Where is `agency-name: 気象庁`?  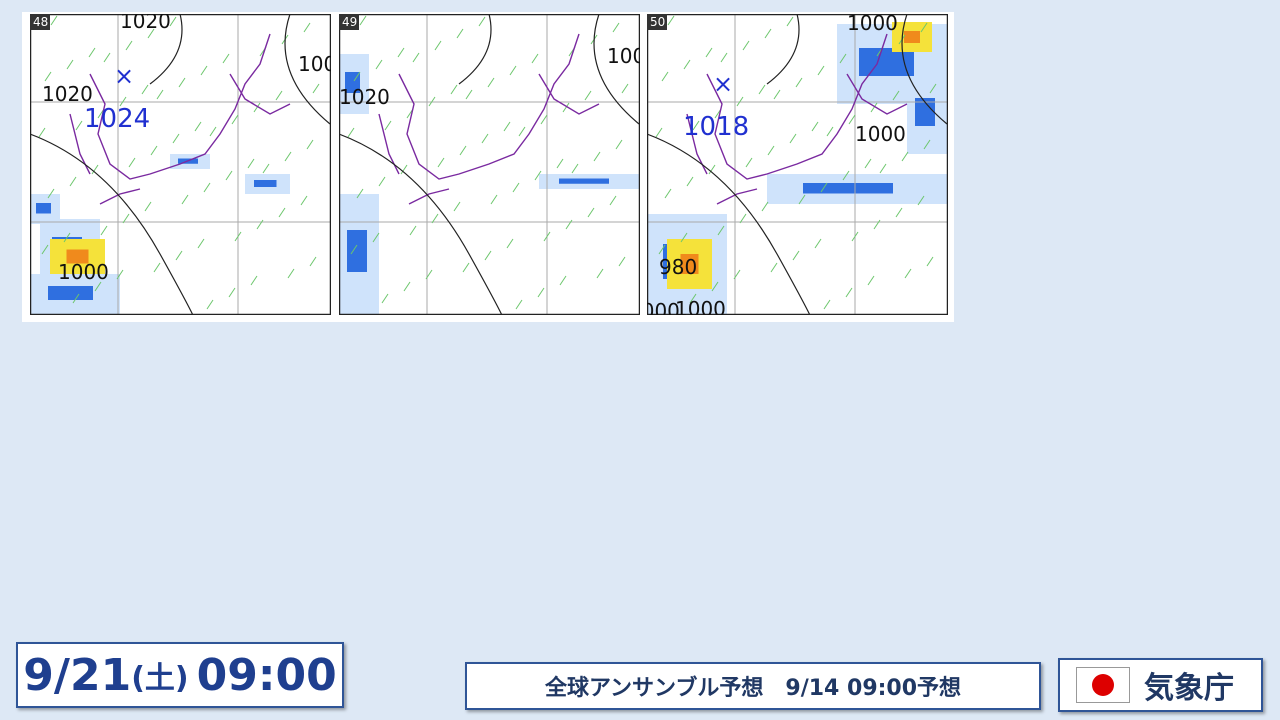 agency-name: 気象庁 is located at coordinates (1189, 688).